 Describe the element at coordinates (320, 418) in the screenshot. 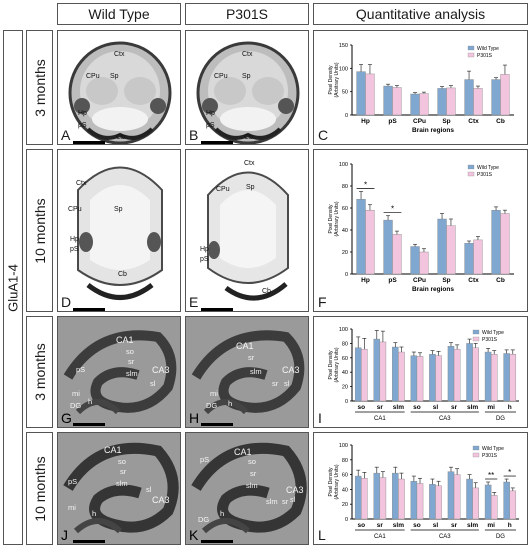

I see `panel-letter-i: I` at that location.